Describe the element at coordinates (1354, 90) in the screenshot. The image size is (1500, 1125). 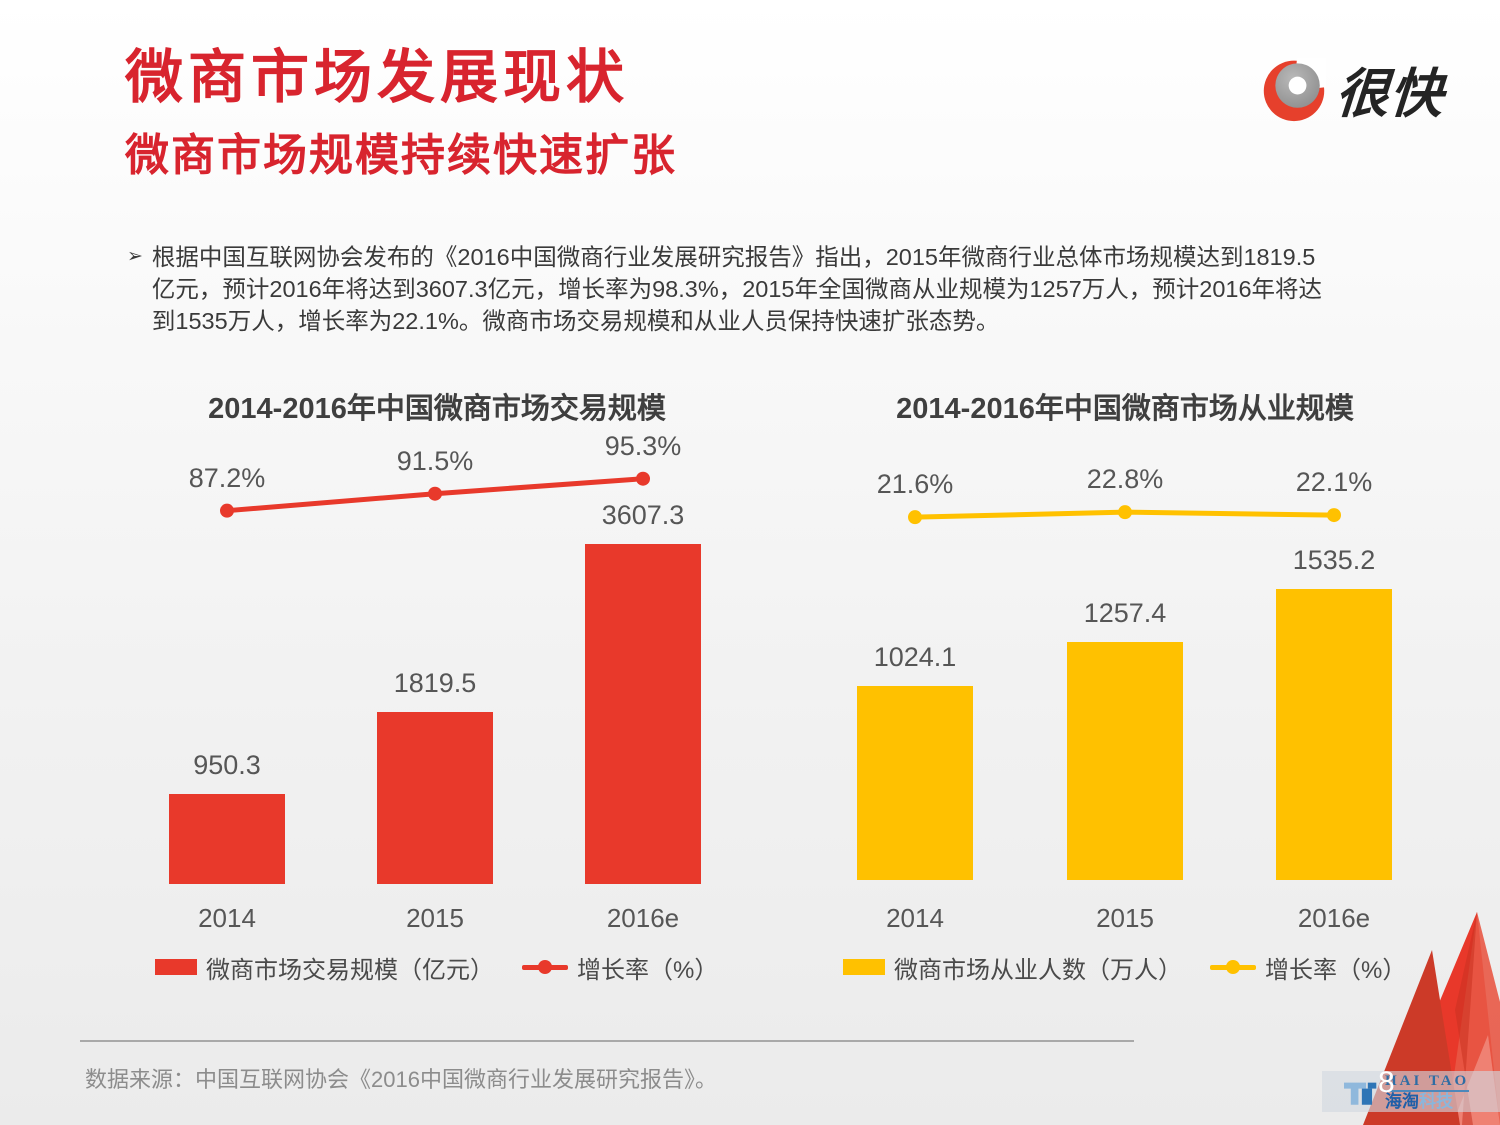
I see `henkuai-logo: 很快` at that location.